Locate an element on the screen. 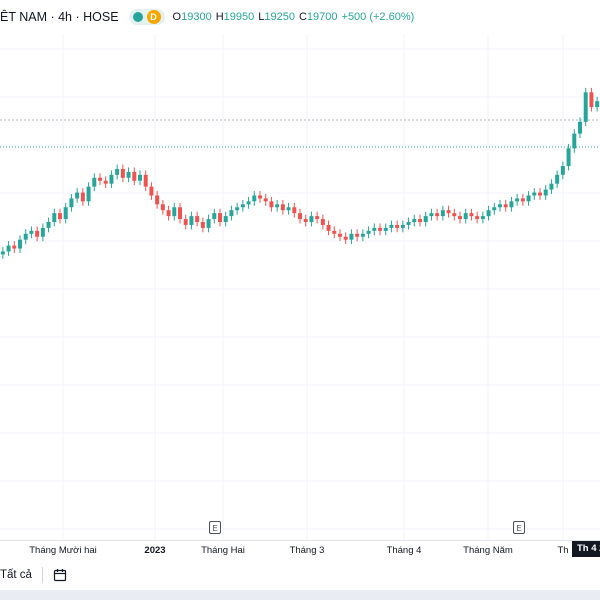 Image resolution: width=600 pixels, height=600 pixels. range-all-button: Tất cả is located at coordinates (16, 575).